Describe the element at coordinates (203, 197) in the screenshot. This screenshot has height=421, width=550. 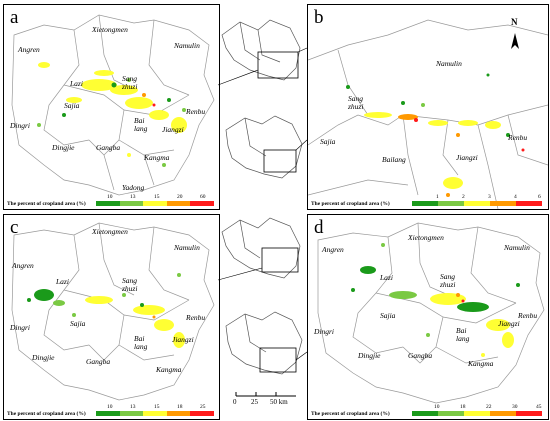
I see `legend-tick-a-4: 60` at that location.